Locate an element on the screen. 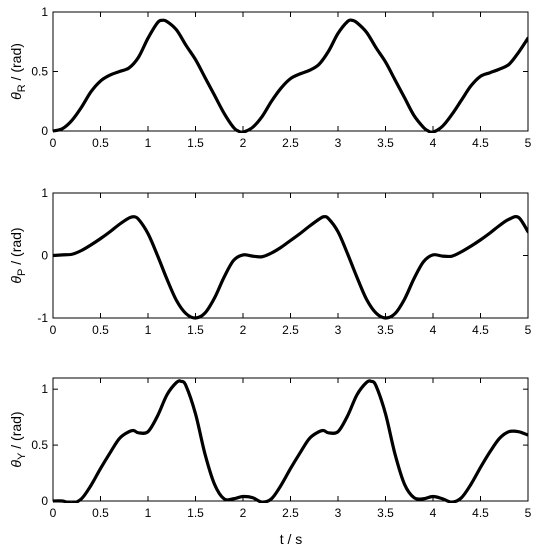  y-axis-label: θR / (rad) is located at coordinates (18, 71).